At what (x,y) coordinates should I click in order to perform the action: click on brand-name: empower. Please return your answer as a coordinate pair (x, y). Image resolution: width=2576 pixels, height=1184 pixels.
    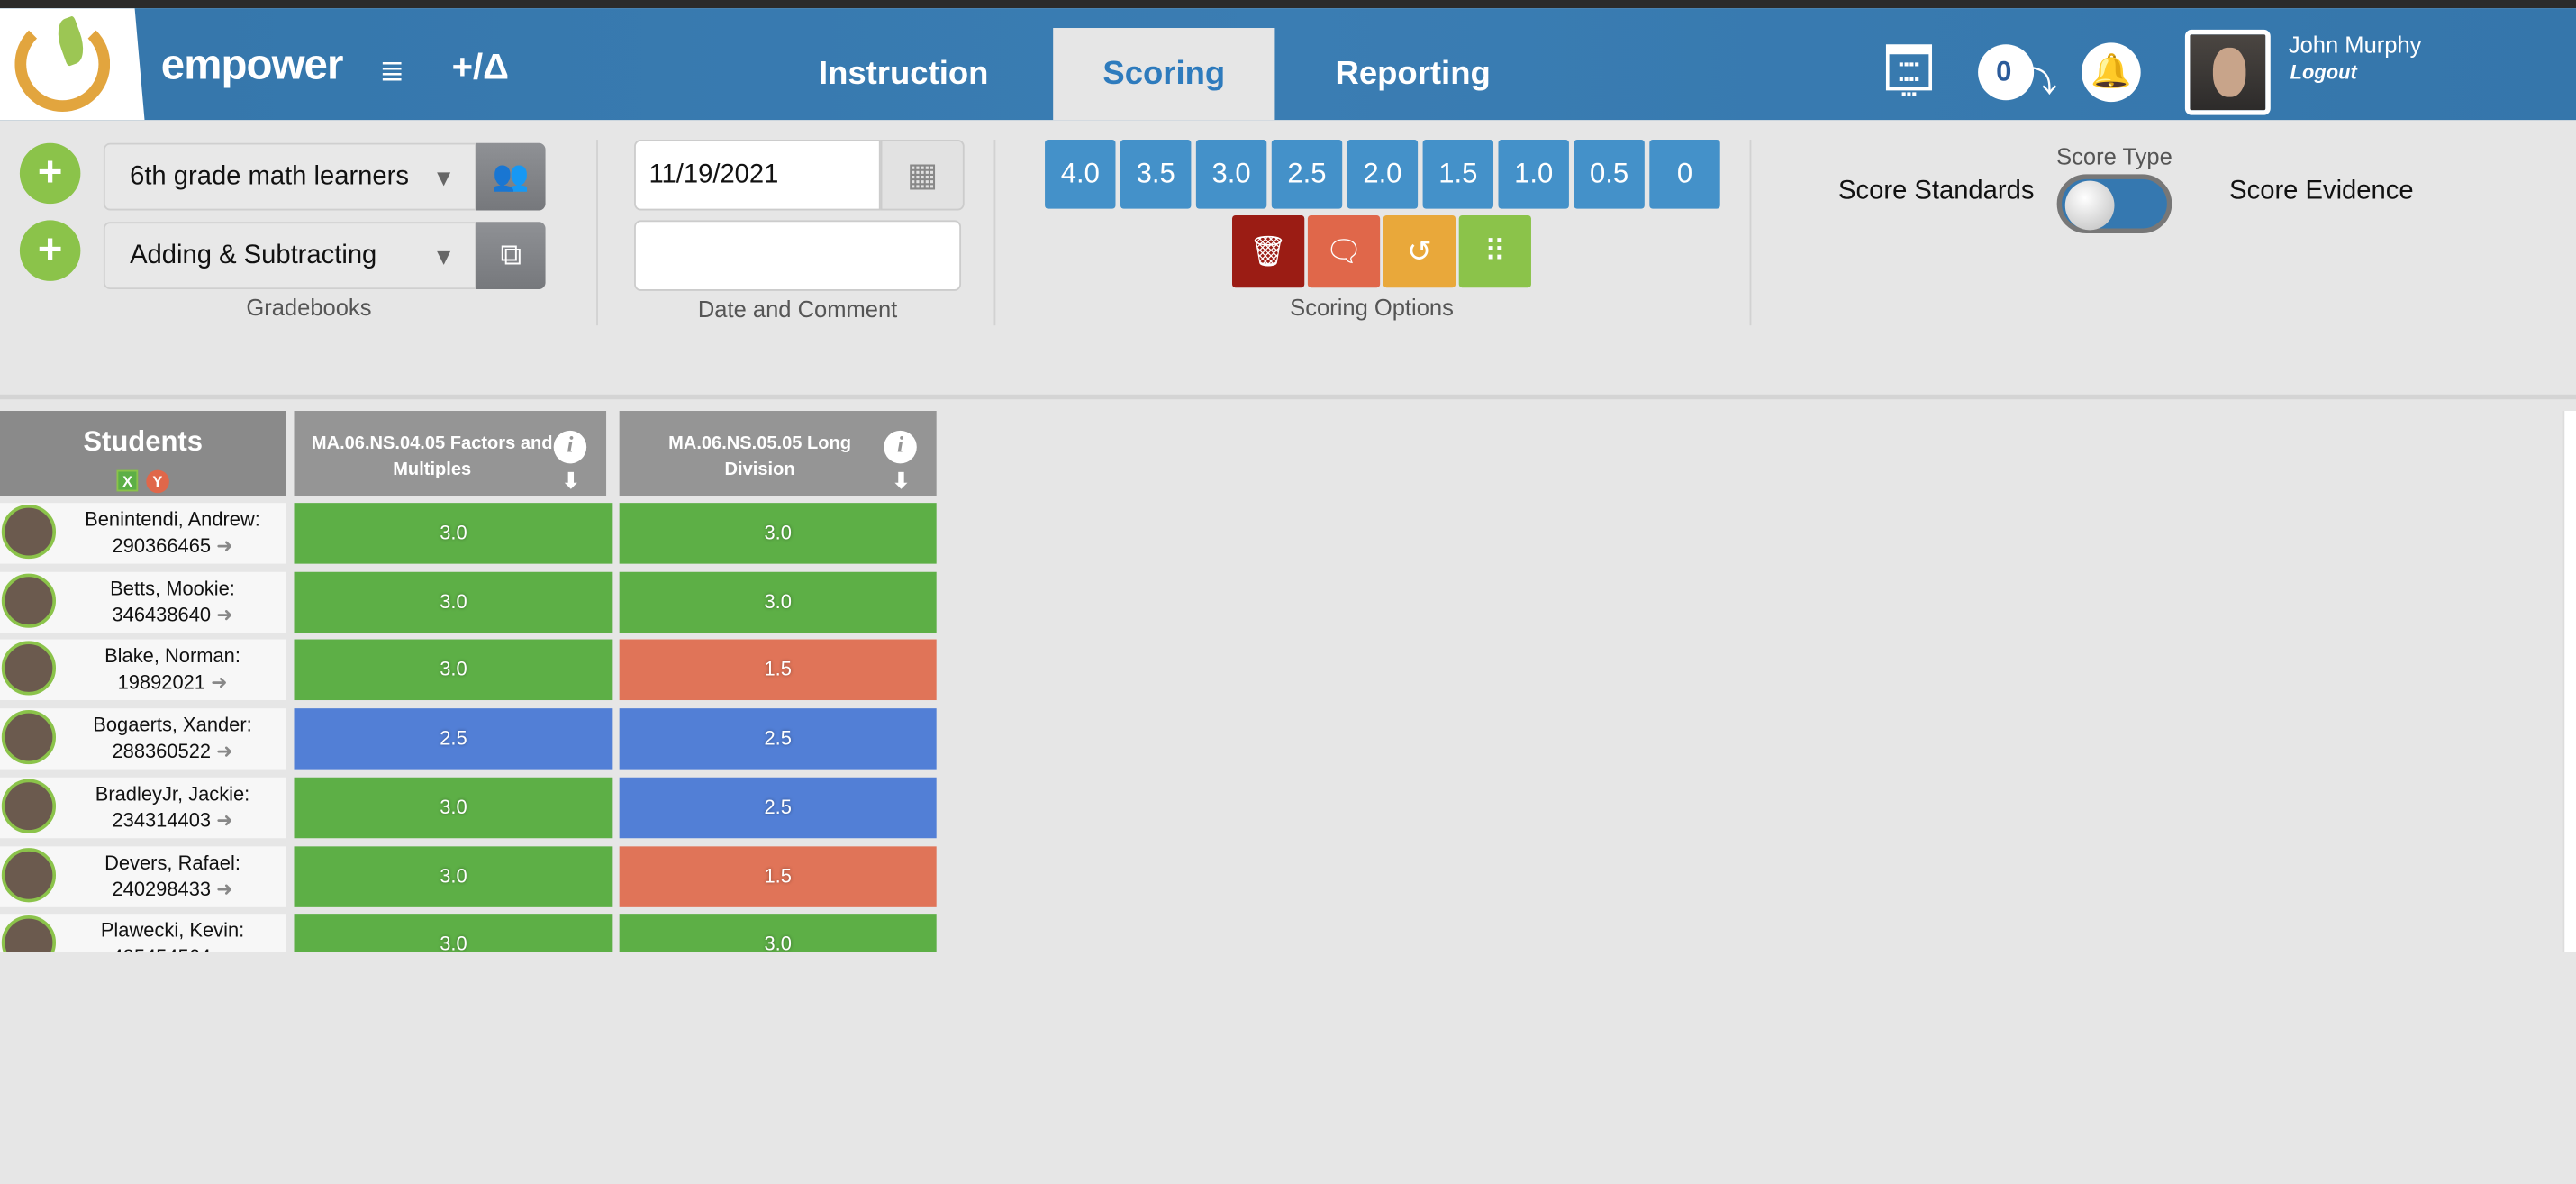
    Looking at the image, I should click on (252, 64).